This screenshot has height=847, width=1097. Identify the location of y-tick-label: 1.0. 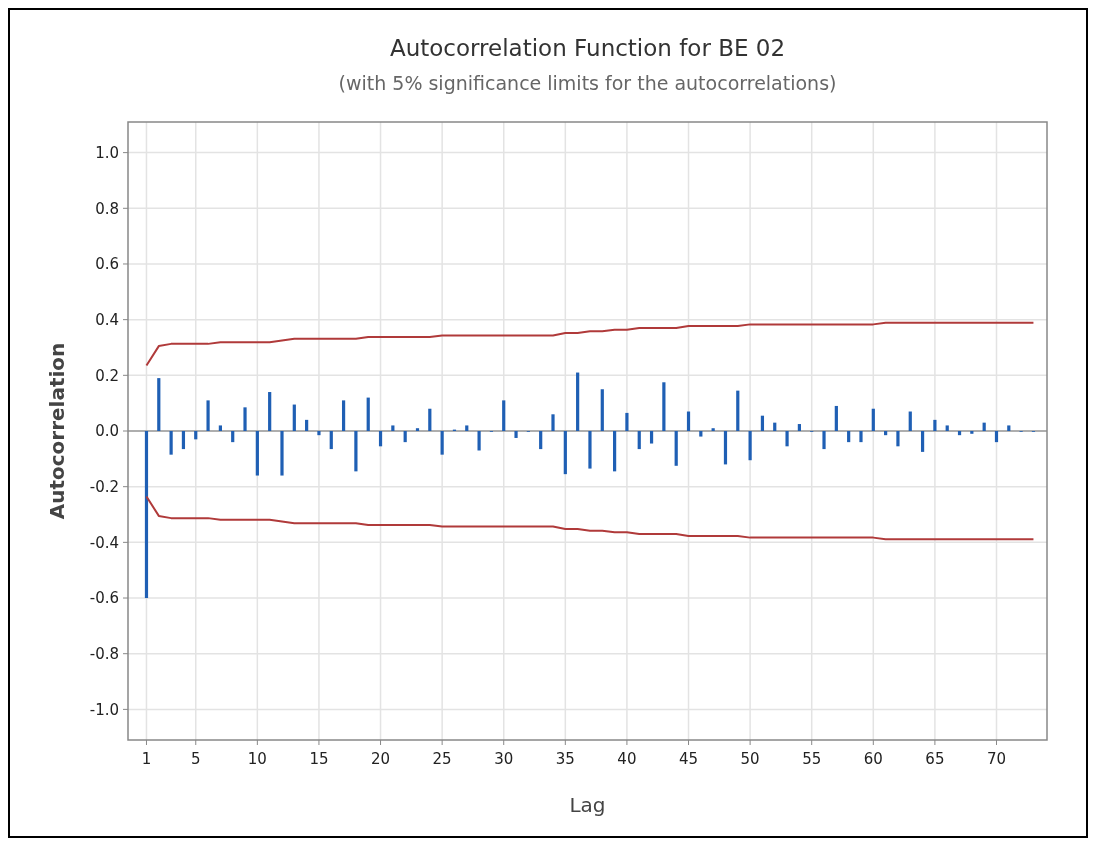
(107, 152).